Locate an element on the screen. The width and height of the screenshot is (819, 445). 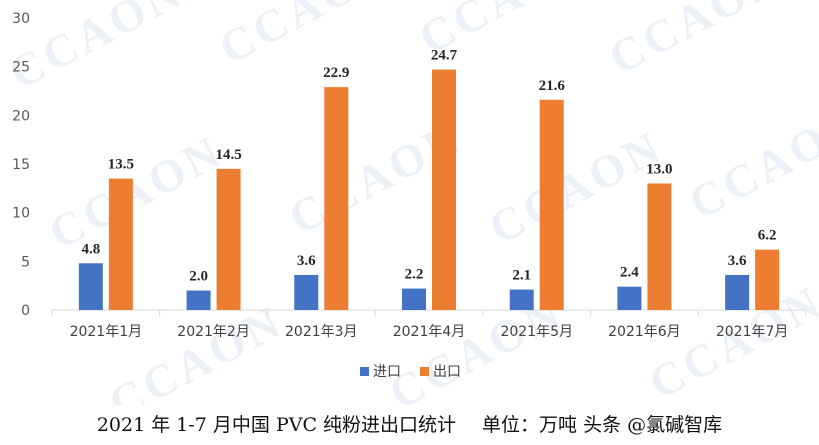
legend-label-import: 进口 is located at coordinates (387, 372).